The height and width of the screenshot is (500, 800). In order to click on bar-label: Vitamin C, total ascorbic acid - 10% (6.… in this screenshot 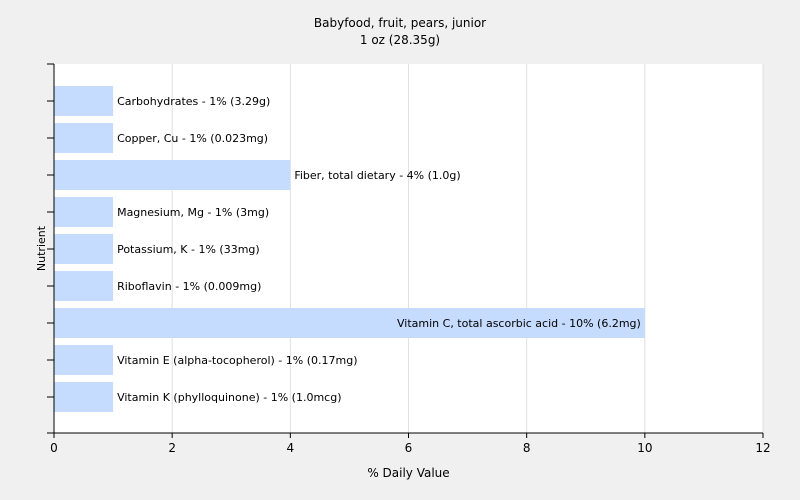, I will do `click(519, 323)`.